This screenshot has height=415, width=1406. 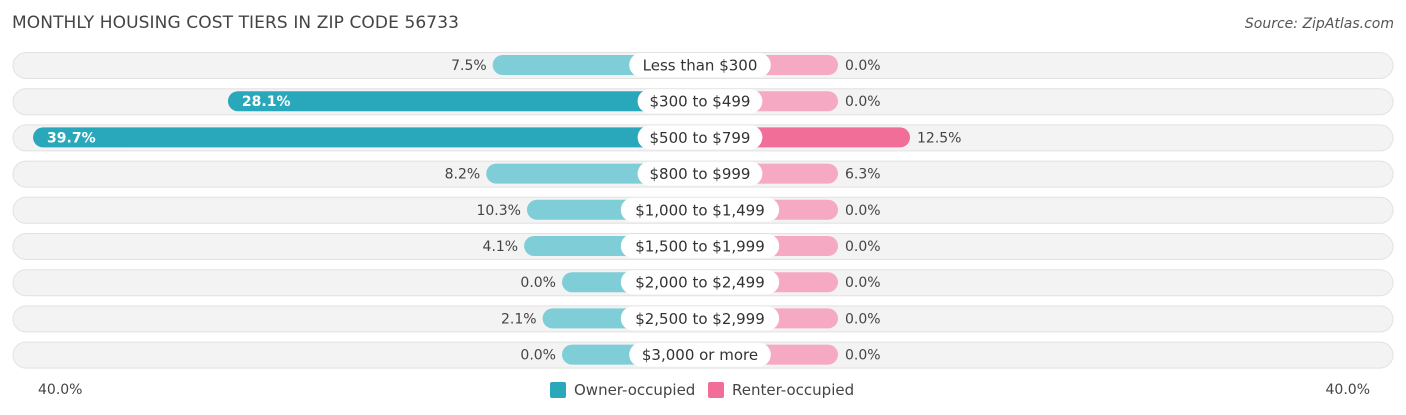 I want to click on category-label: $300 to $499, so click(x=700, y=102).